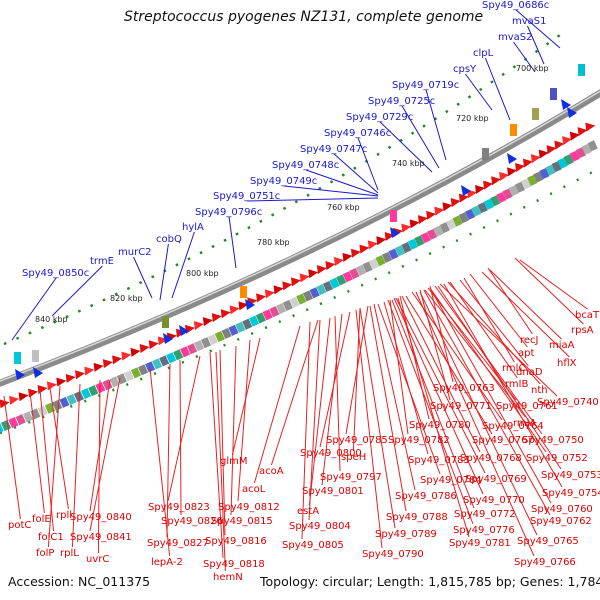  What do you see at coordinates (571, 493) in the screenshot?
I see `lower-gene-label: Spy49_0754` at bounding box center [571, 493].